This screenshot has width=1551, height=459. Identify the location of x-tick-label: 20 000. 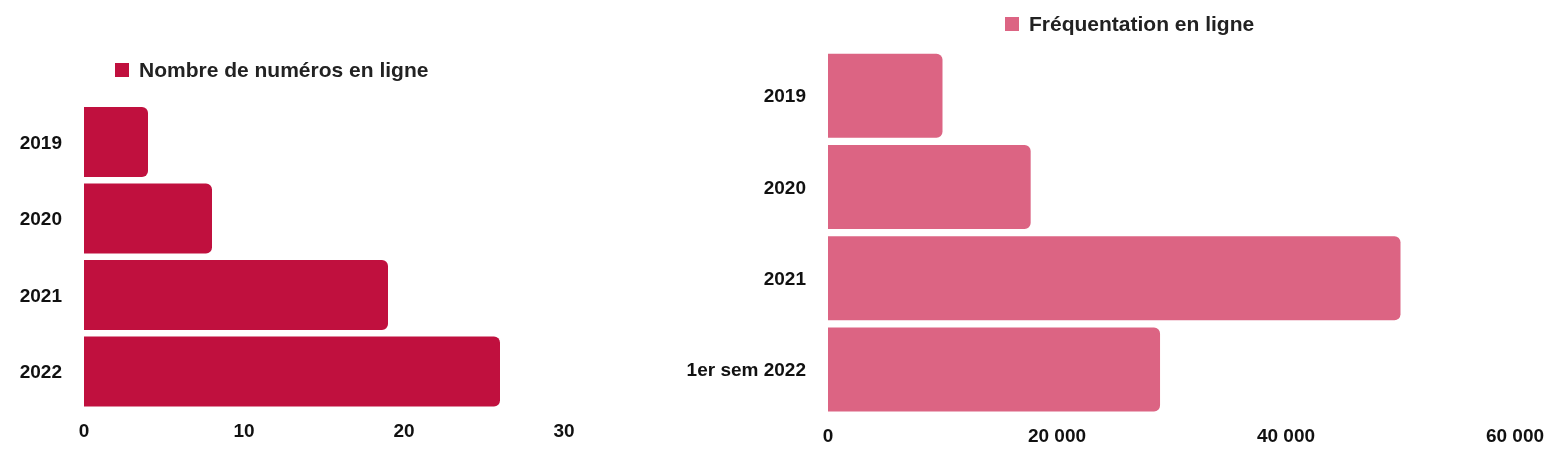
(1057, 436).